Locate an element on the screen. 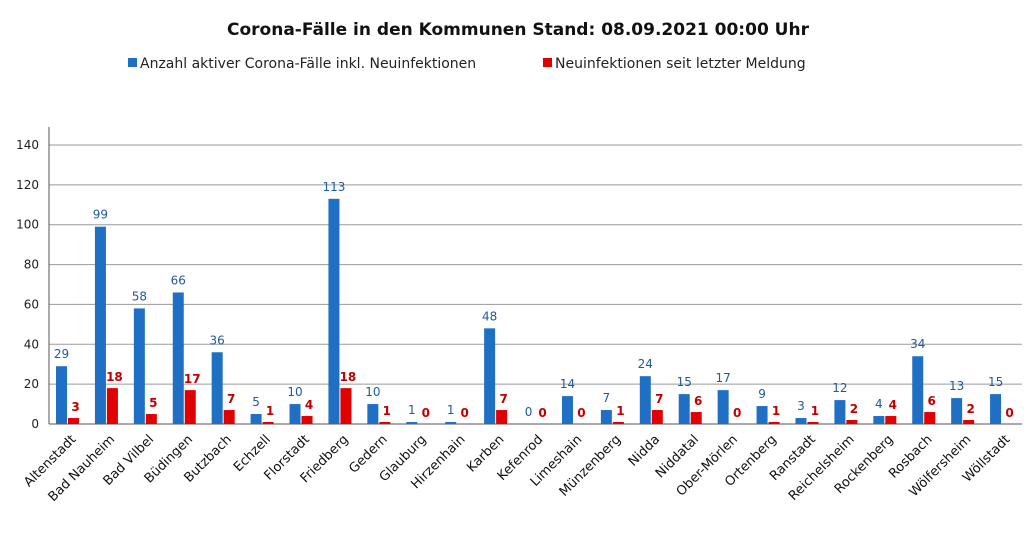  data-label-active: 0 is located at coordinates (529, 412).